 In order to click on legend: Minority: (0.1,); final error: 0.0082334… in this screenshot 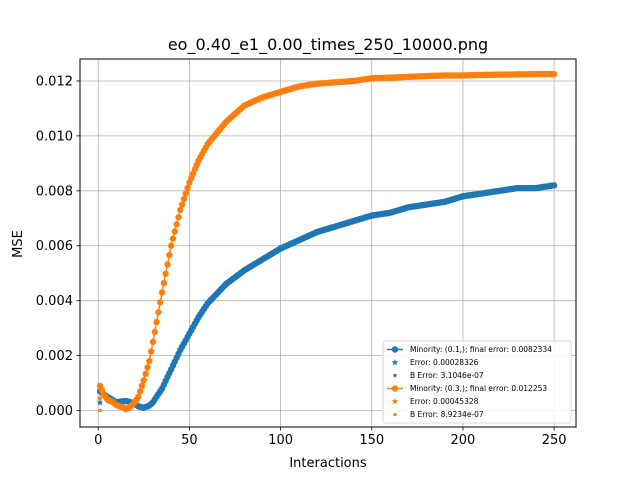, I will do `click(477, 382)`.